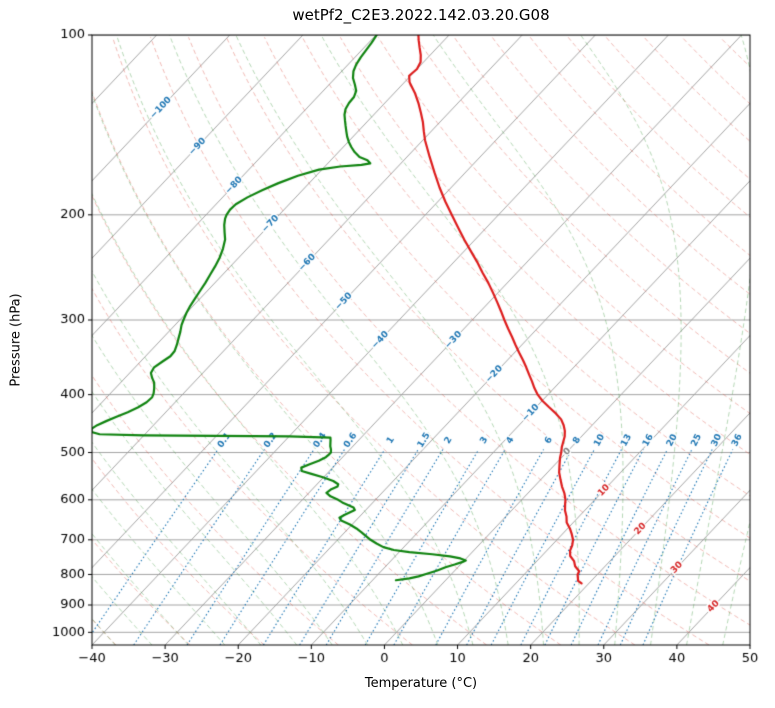 The image size is (775, 708). What do you see at coordinates (16, 340) in the screenshot?
I see `y-axis-label: Pressure (hPa)` at bounding box center [16, 340].